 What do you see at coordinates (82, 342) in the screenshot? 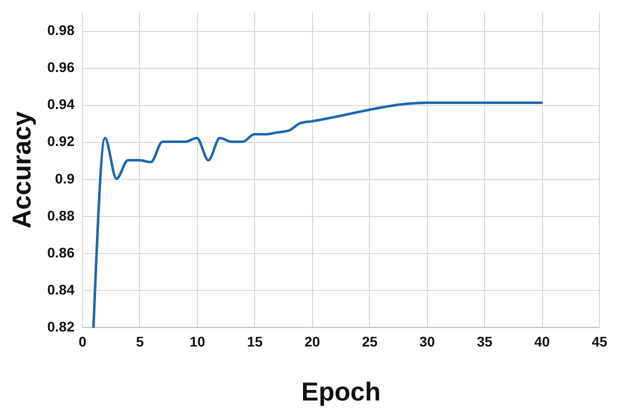
I see `x-tick-label: 0` at bounding box center [82, 342].